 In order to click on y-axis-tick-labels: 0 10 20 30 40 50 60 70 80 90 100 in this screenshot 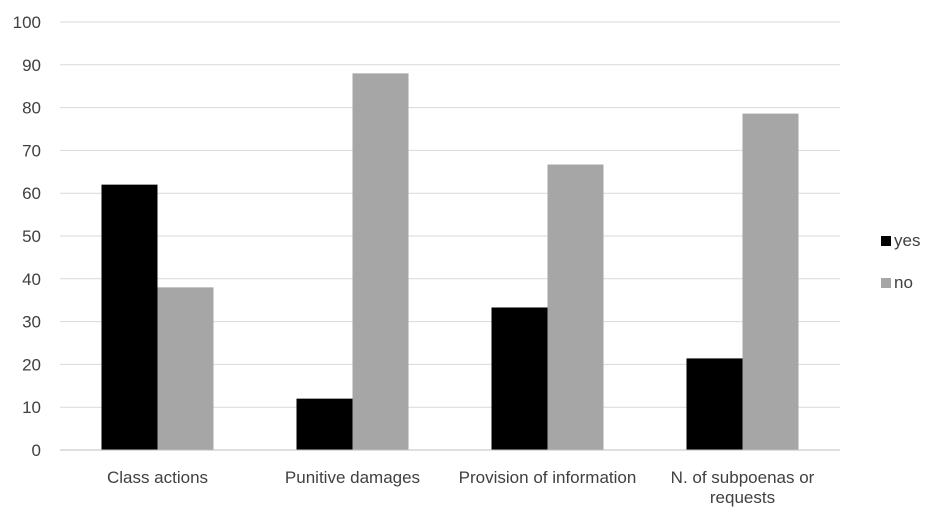, I will do `click(27, 236)`.